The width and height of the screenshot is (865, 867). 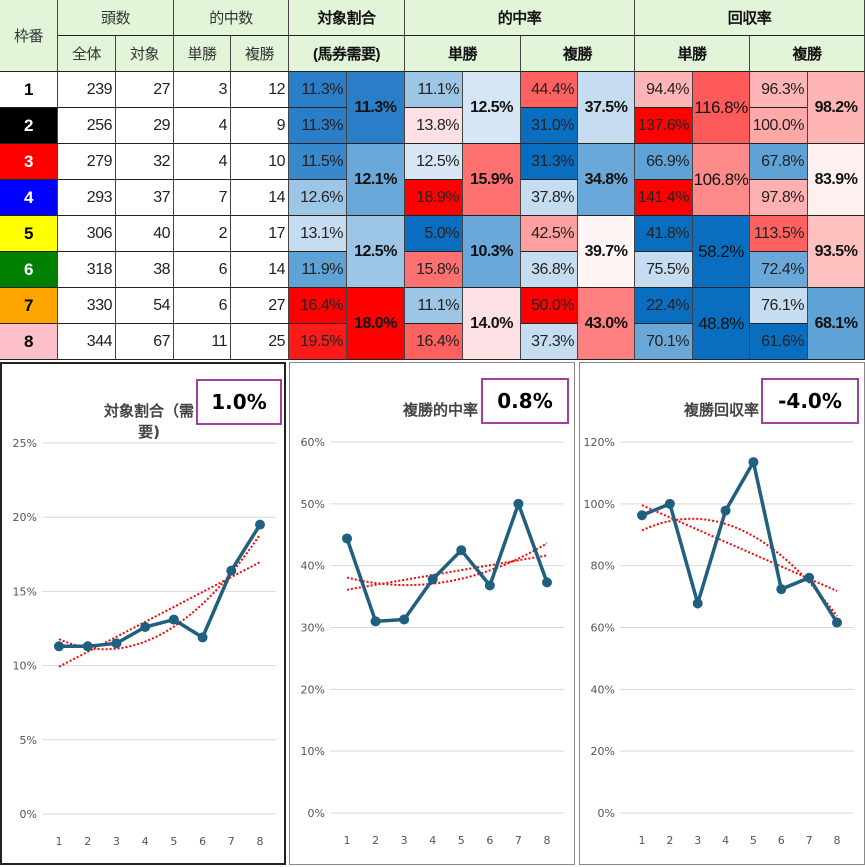 What do you see at coordinates (836, 180) in the screenshot?
I see `fuku-ret-pair-avg: 83.9%` at bounding box center [836, 180].